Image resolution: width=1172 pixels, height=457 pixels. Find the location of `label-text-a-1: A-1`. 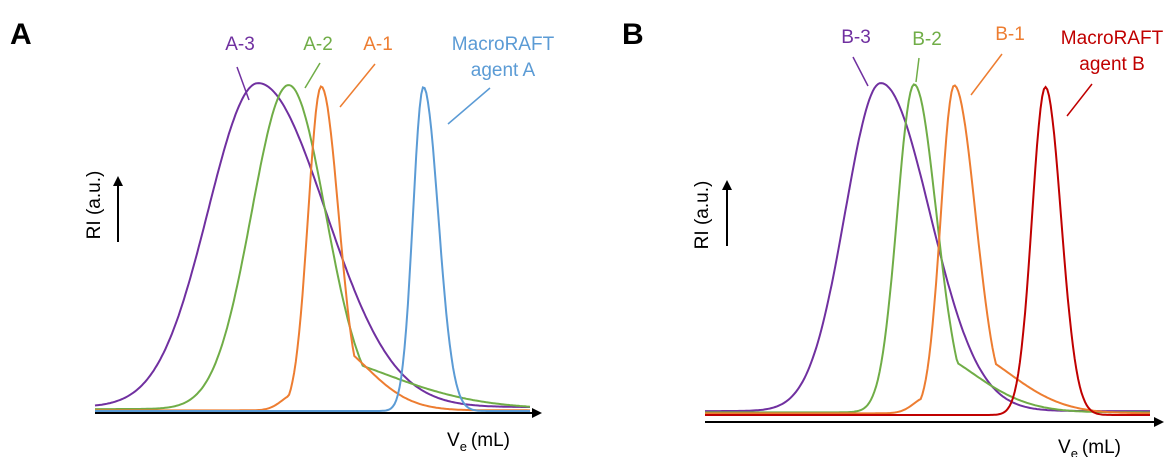

label-text-a-1: A-1 is located at coordinates (378, 44).